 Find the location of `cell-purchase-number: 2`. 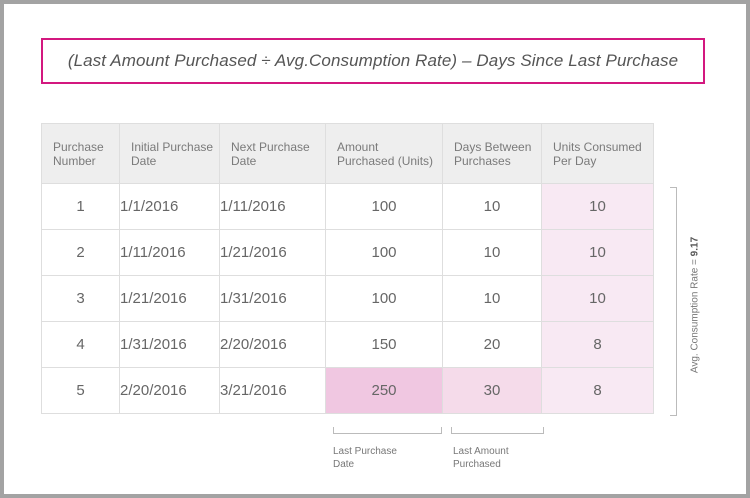

cell-purchase-number: 2 is located at coordinates (80, 252).